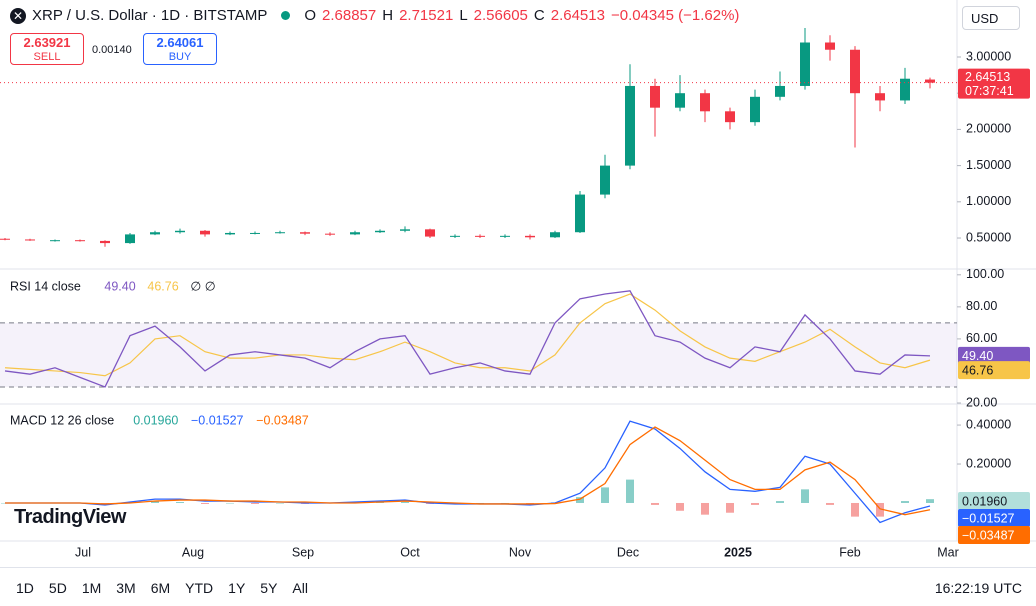 The height and width of the screenshot is (606, 1036). What do you see at coordinates (303, 552) in the screenshot?
I see `x-tick-label: Sep` at bounding box center [303, 552].